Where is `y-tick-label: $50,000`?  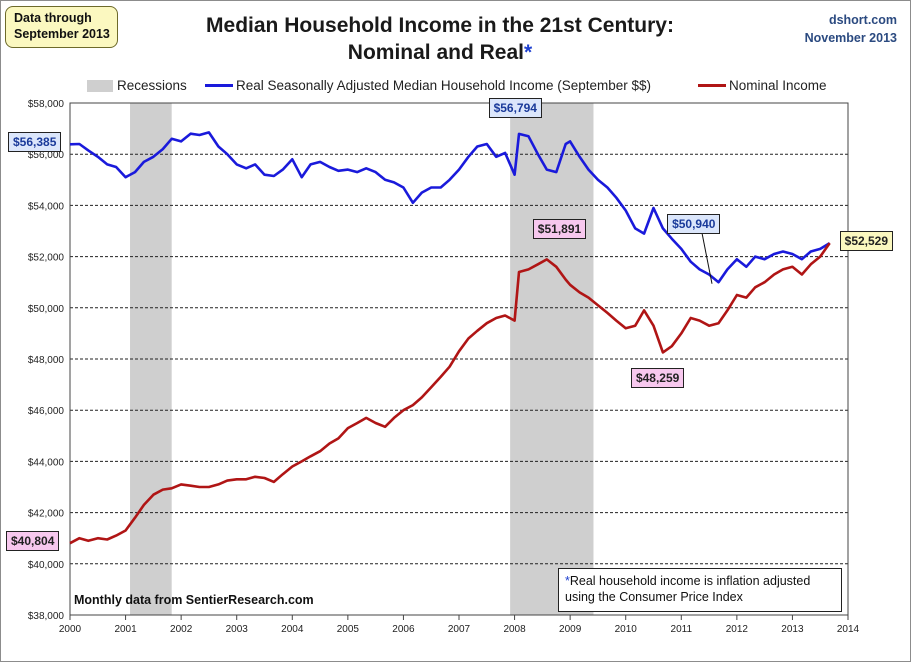
y-tick-label: $50,000 is located at coordinates (46, 309).